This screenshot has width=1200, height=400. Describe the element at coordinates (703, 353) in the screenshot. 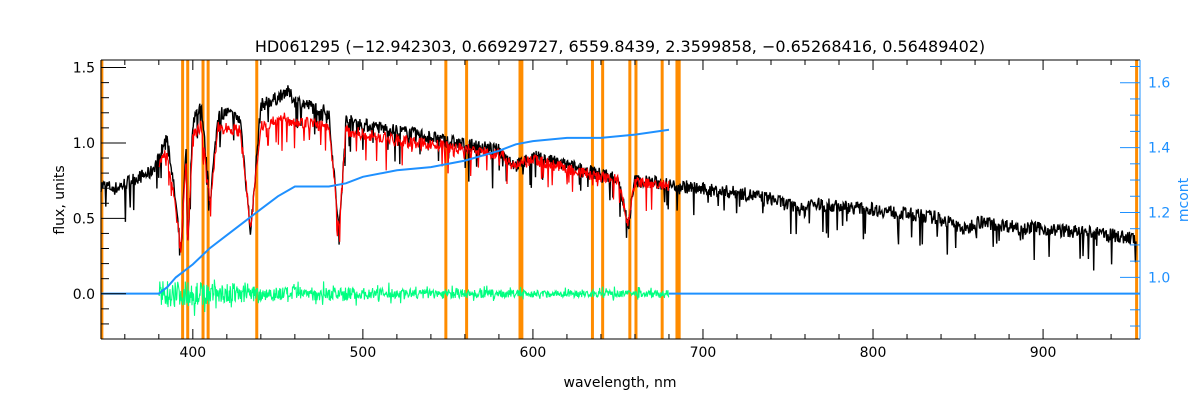

I see `x-tick-label: 700` at that location.